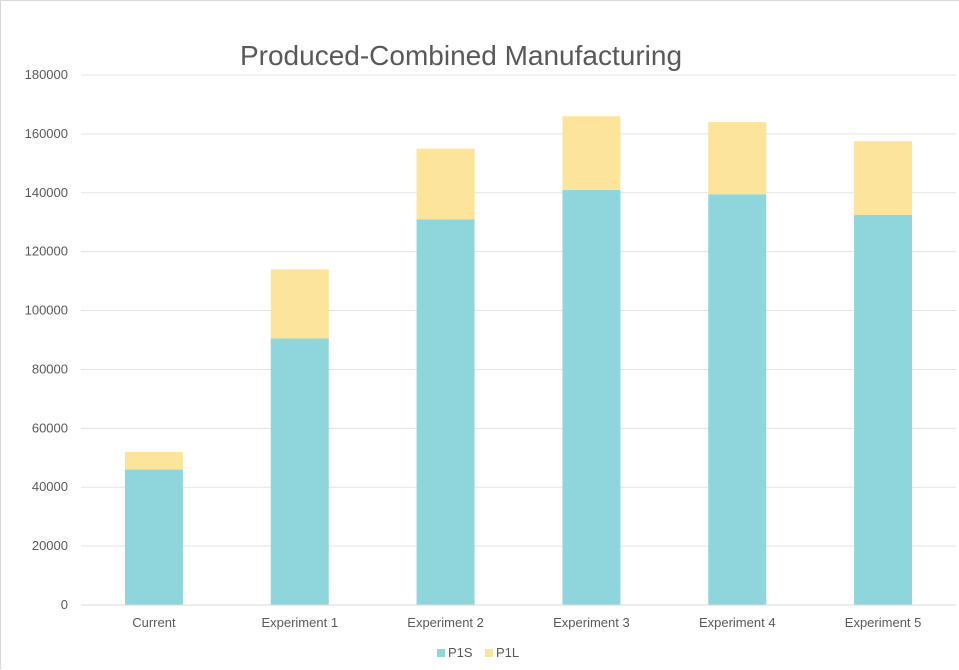  What do you see at coordinates (460, 652) in the screenshot?
I see `legend-label-p1s: P1S` at bounding box center [460, 652].